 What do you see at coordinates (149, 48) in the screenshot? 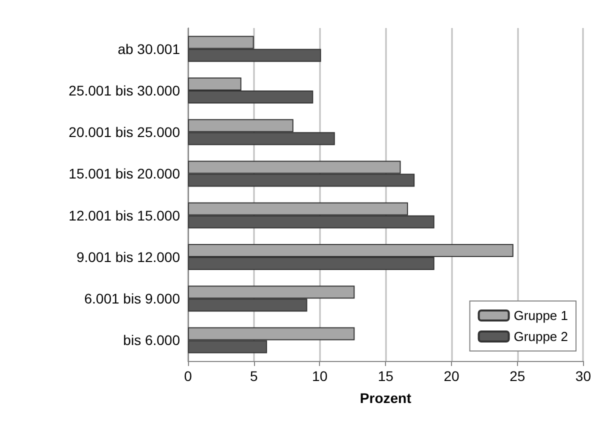
I see `y-tick-label: ab 30.001` at bounding box center [149, 48].